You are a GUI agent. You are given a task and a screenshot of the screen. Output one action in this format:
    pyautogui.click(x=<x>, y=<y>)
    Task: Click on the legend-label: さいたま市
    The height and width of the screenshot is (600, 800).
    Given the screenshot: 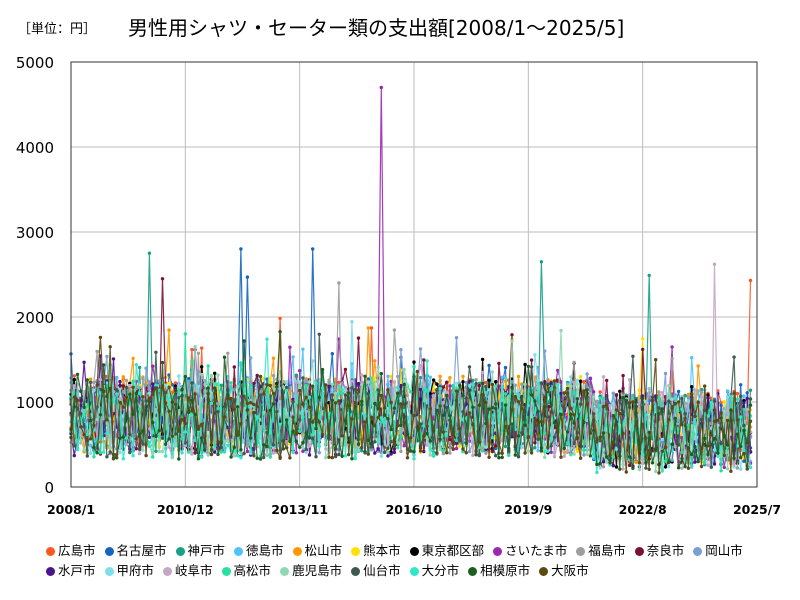 What is the action you would take?
    pyautogui.click(x=536, y=550)
    